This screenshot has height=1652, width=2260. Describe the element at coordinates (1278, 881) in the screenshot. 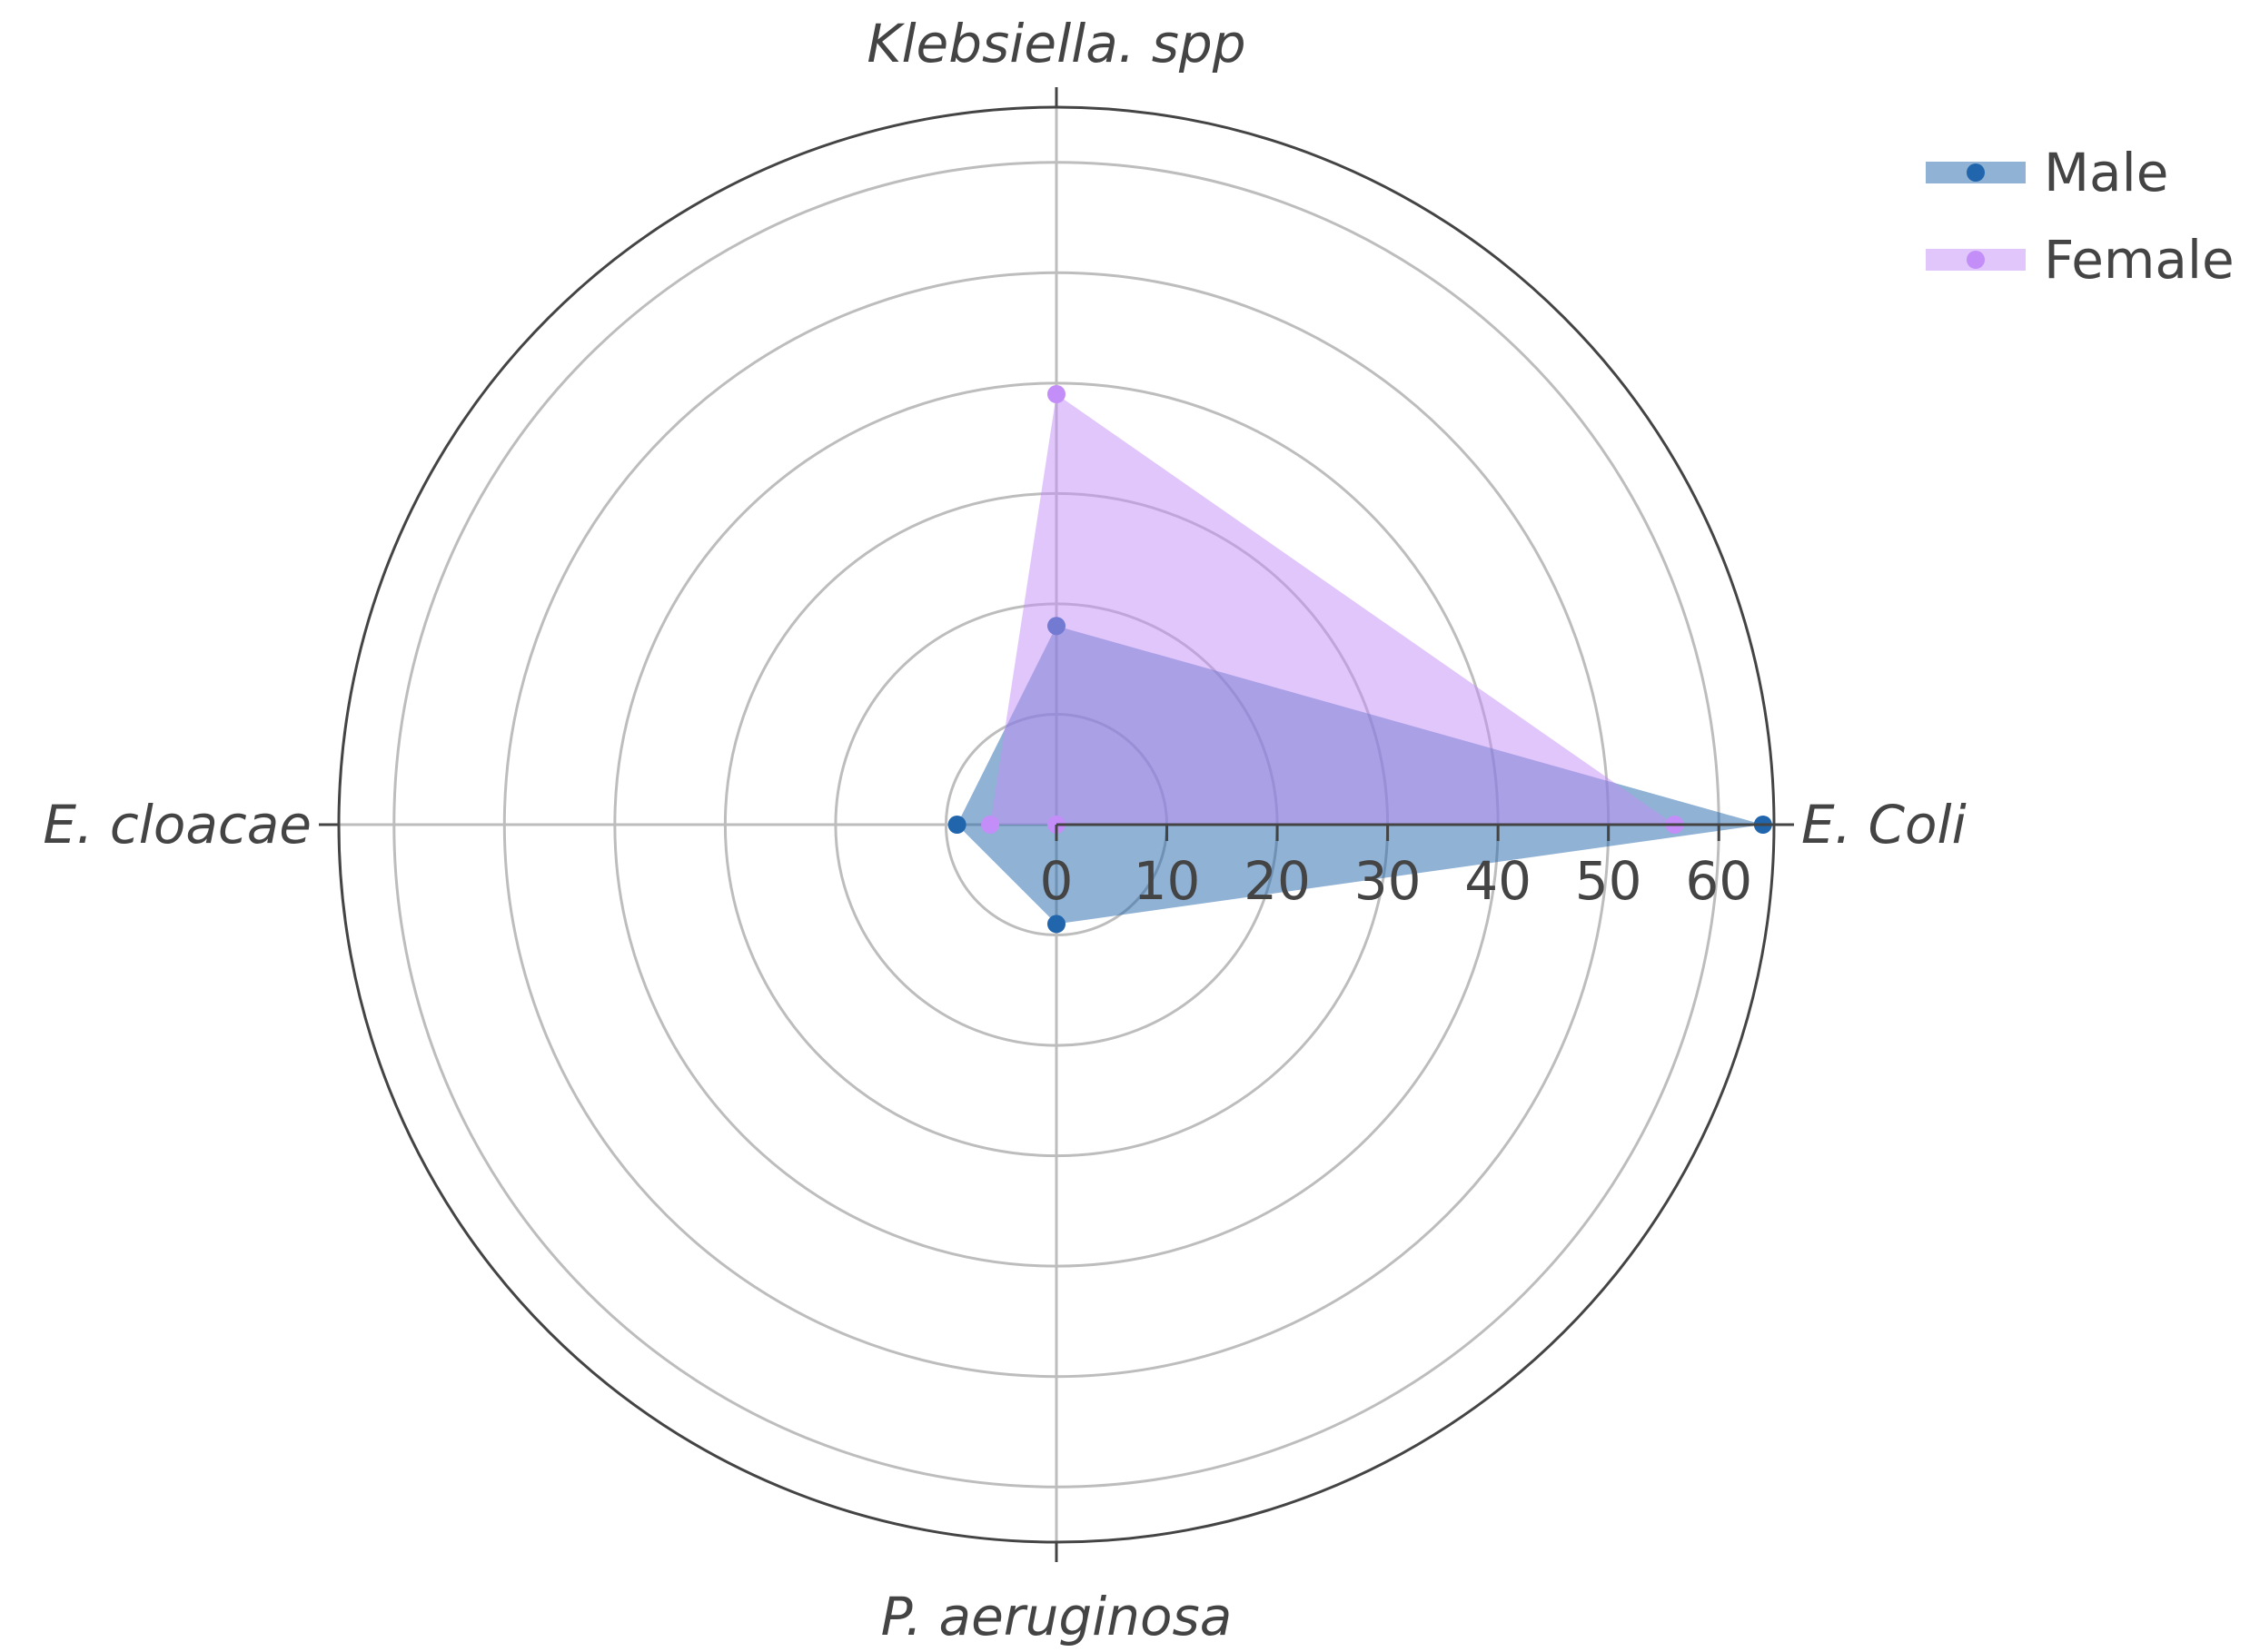

I see `radial-tick-label: 20` at that location.